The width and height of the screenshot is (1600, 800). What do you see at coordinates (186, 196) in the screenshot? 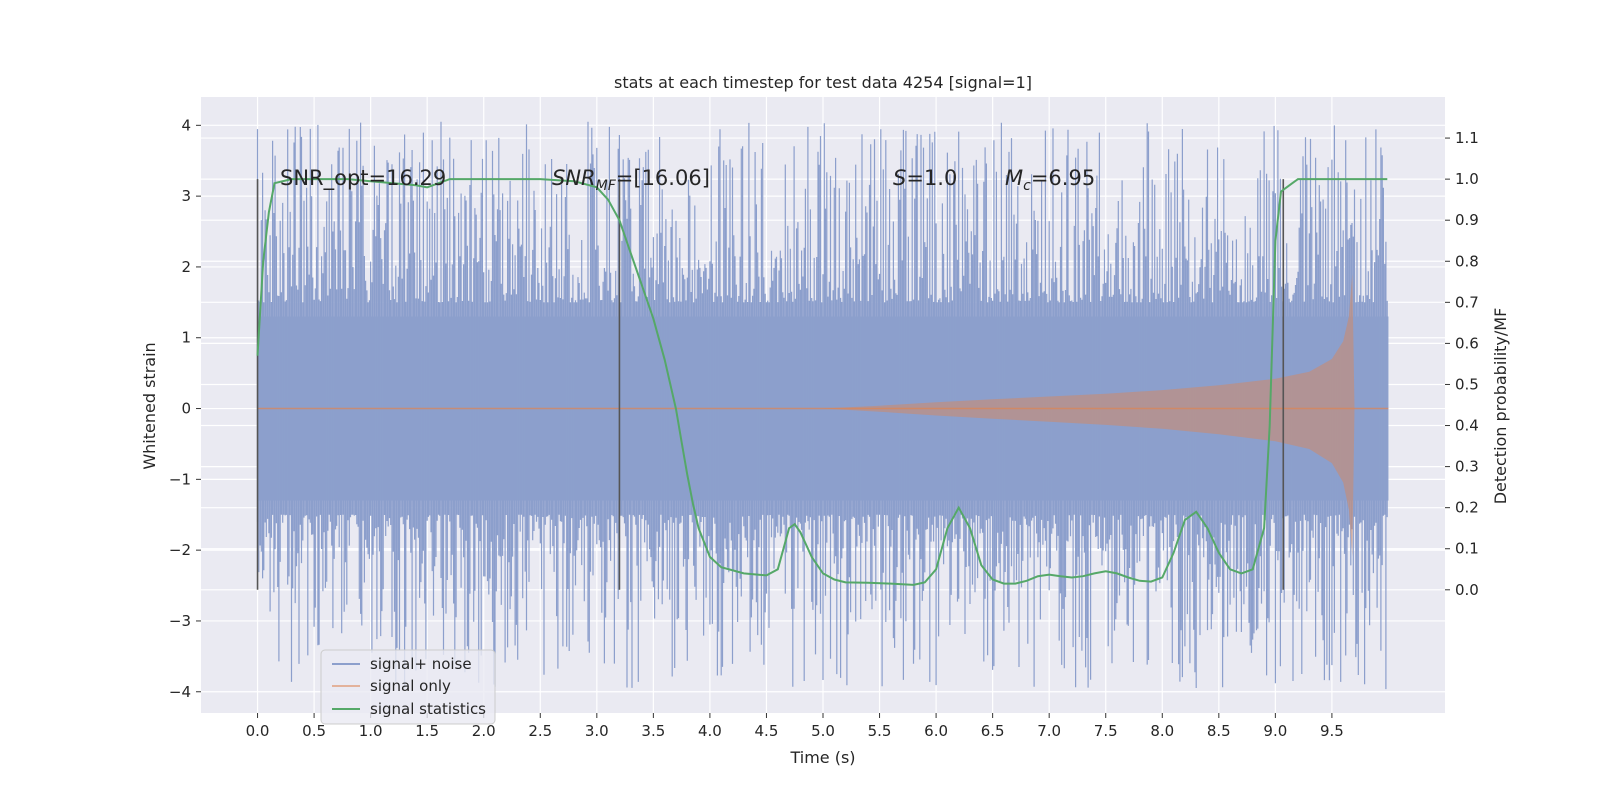
I see `y-tick-label-7: 3` at bounding box center [186, 196].